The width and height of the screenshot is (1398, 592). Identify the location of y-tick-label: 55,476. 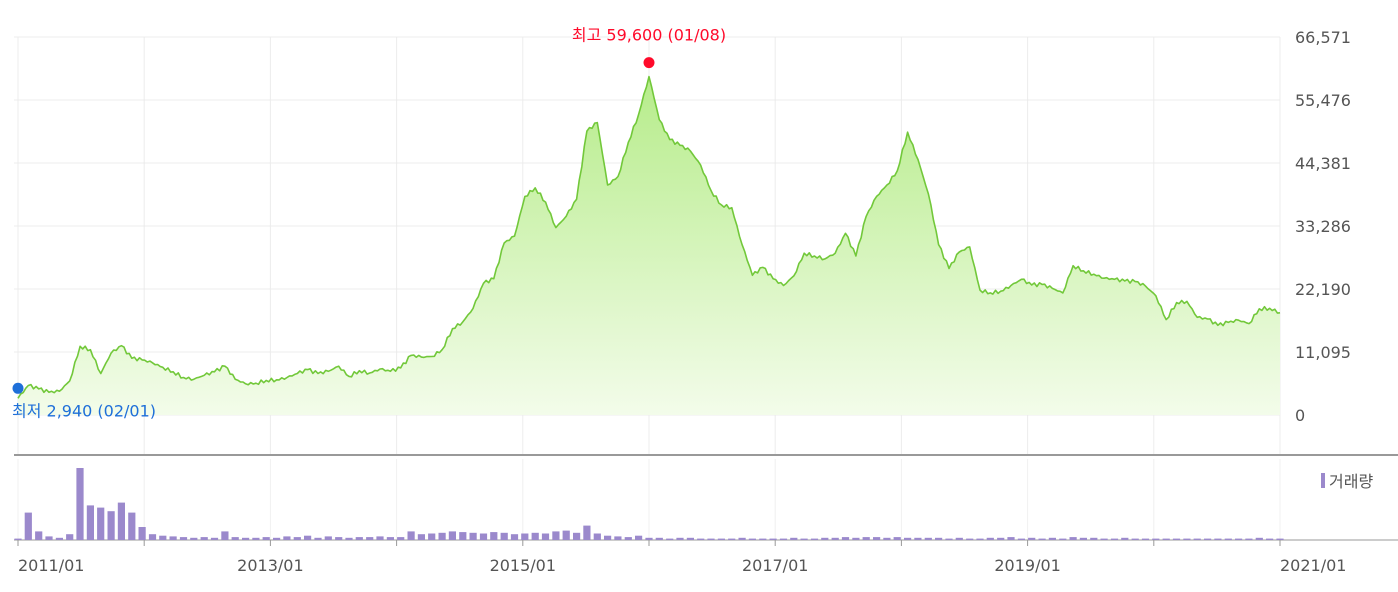
(1323, 100).